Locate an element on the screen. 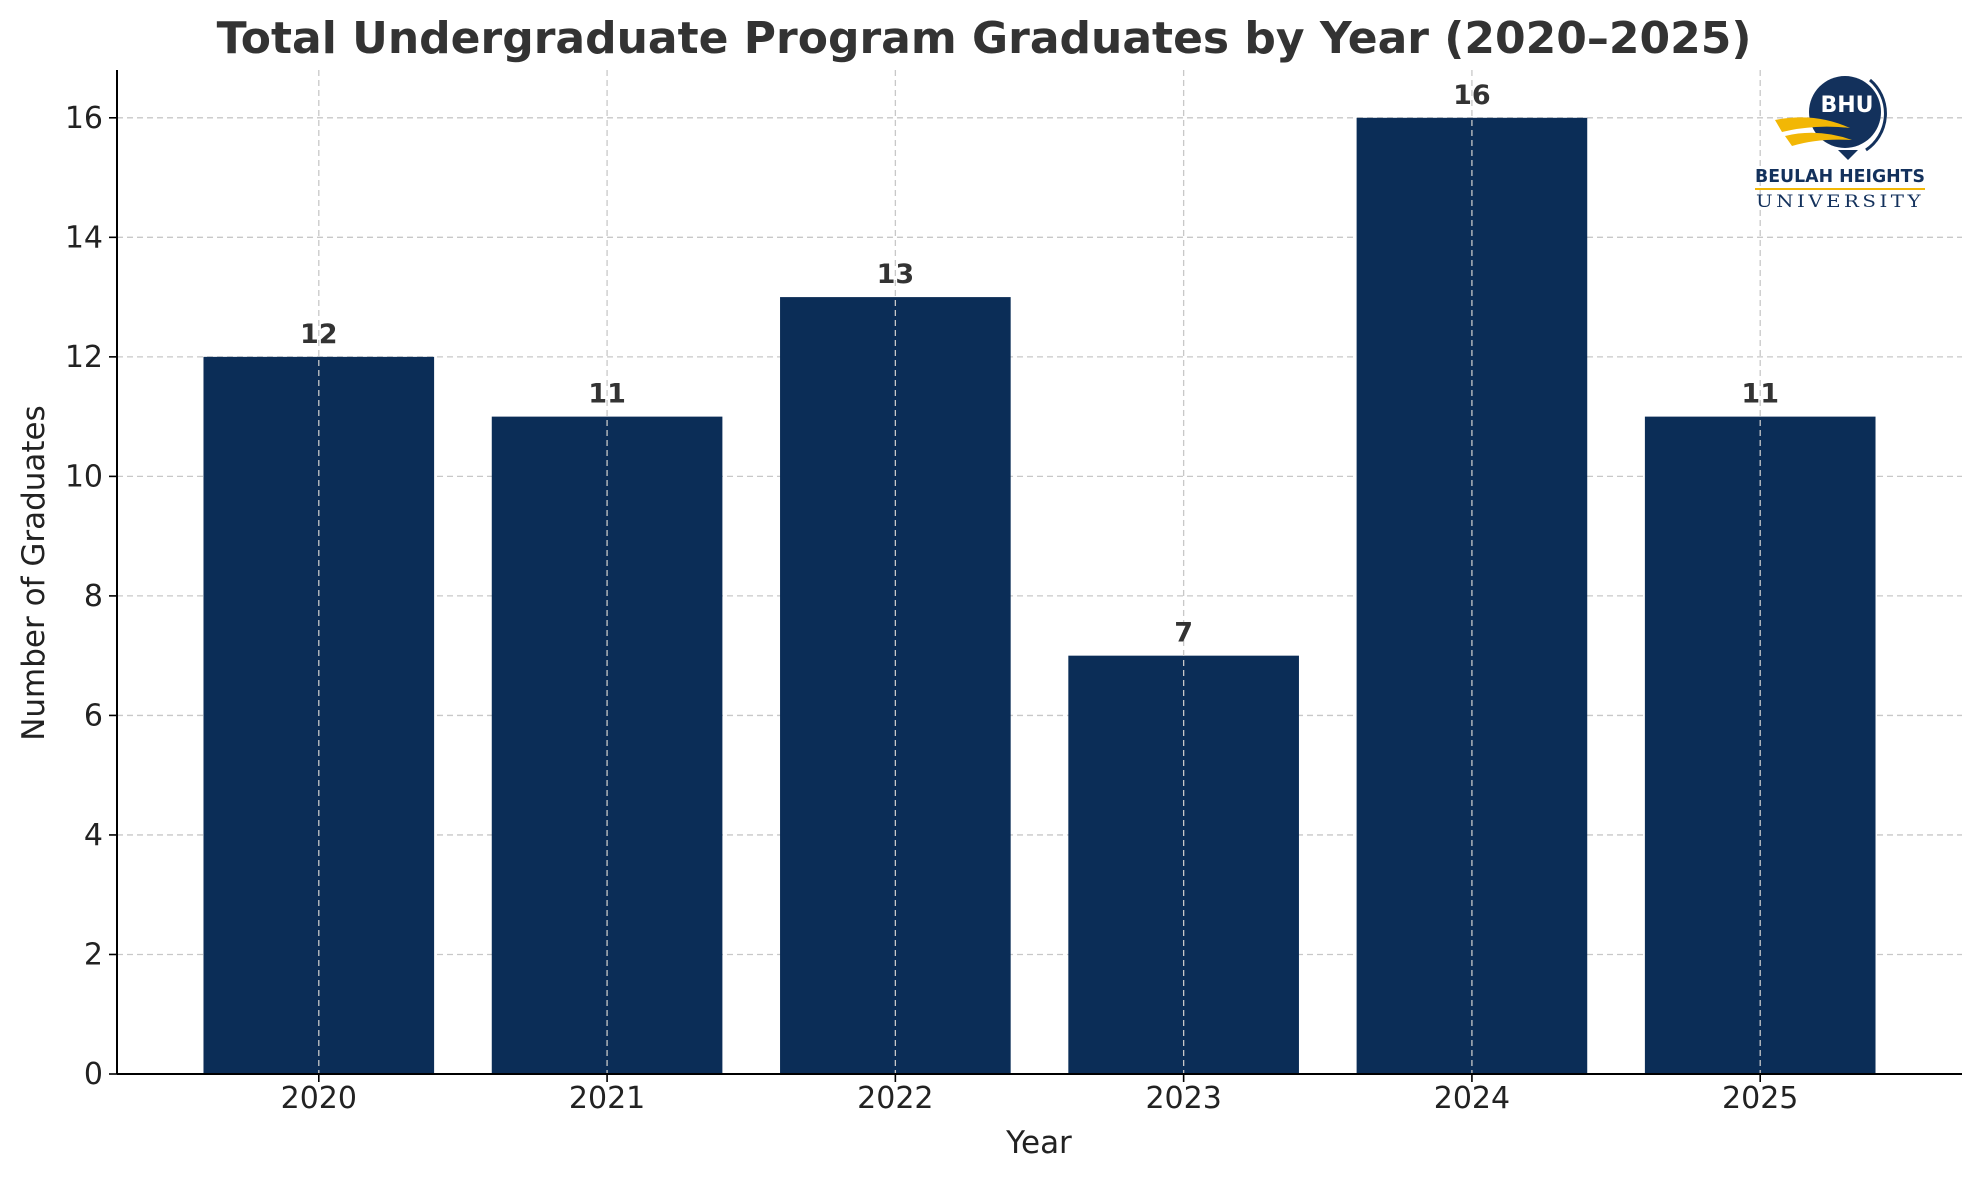  x-tick-label: 2023 is located at coordinates (1183, 1098).